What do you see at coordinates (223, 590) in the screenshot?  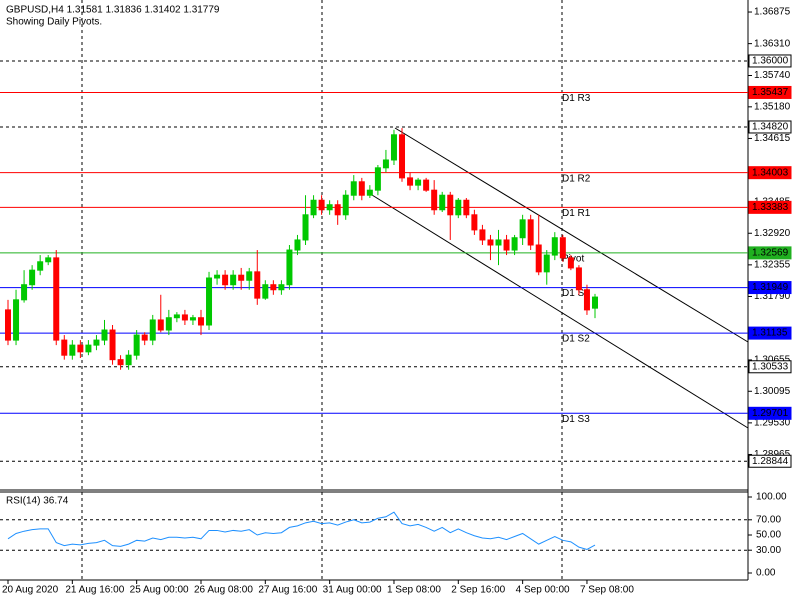 I see `x-tick-label: 26 Aug 08:00` at bounding box center [223, 590].